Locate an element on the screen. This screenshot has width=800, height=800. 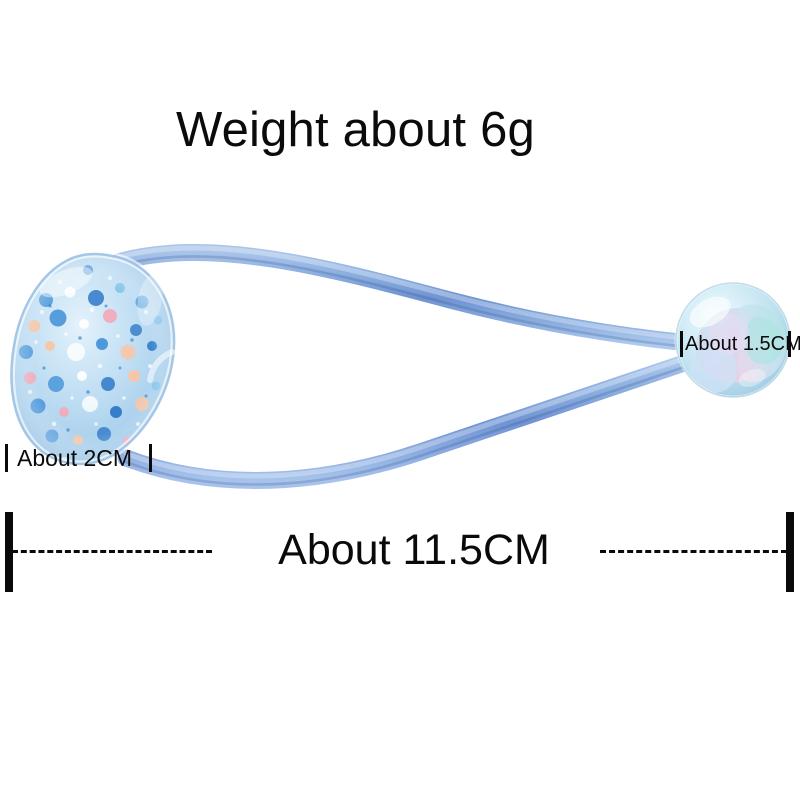
heart-width-callout: About 2CM is located at coordinates (80, 458).